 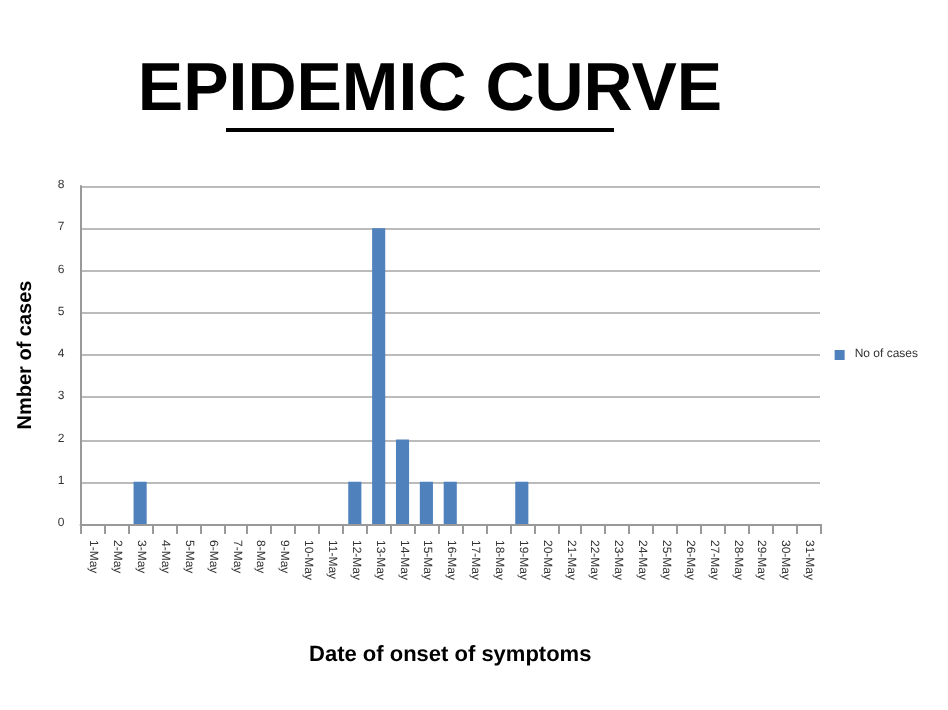 What do you see at coordinates (430, 88) in the screenshot?
I see `chart-title: EPIDEMIC CURVE` at bounding box center [430, 88].